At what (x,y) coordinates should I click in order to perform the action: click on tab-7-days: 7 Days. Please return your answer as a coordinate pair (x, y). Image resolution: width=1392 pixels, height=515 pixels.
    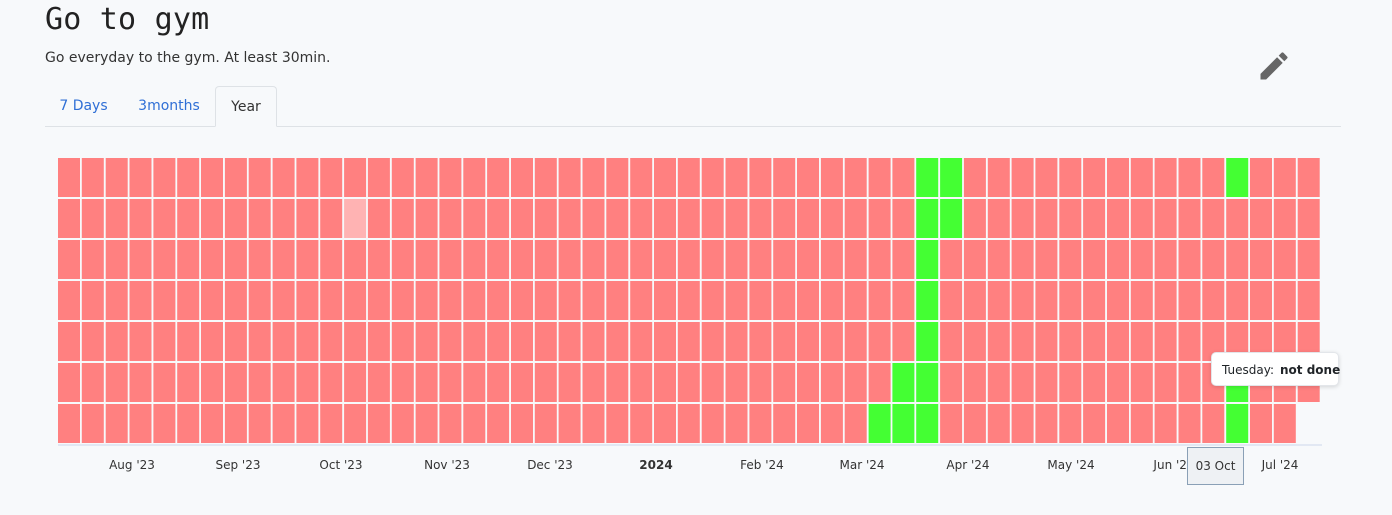
    Looking at the image, I should click on (83, 106).